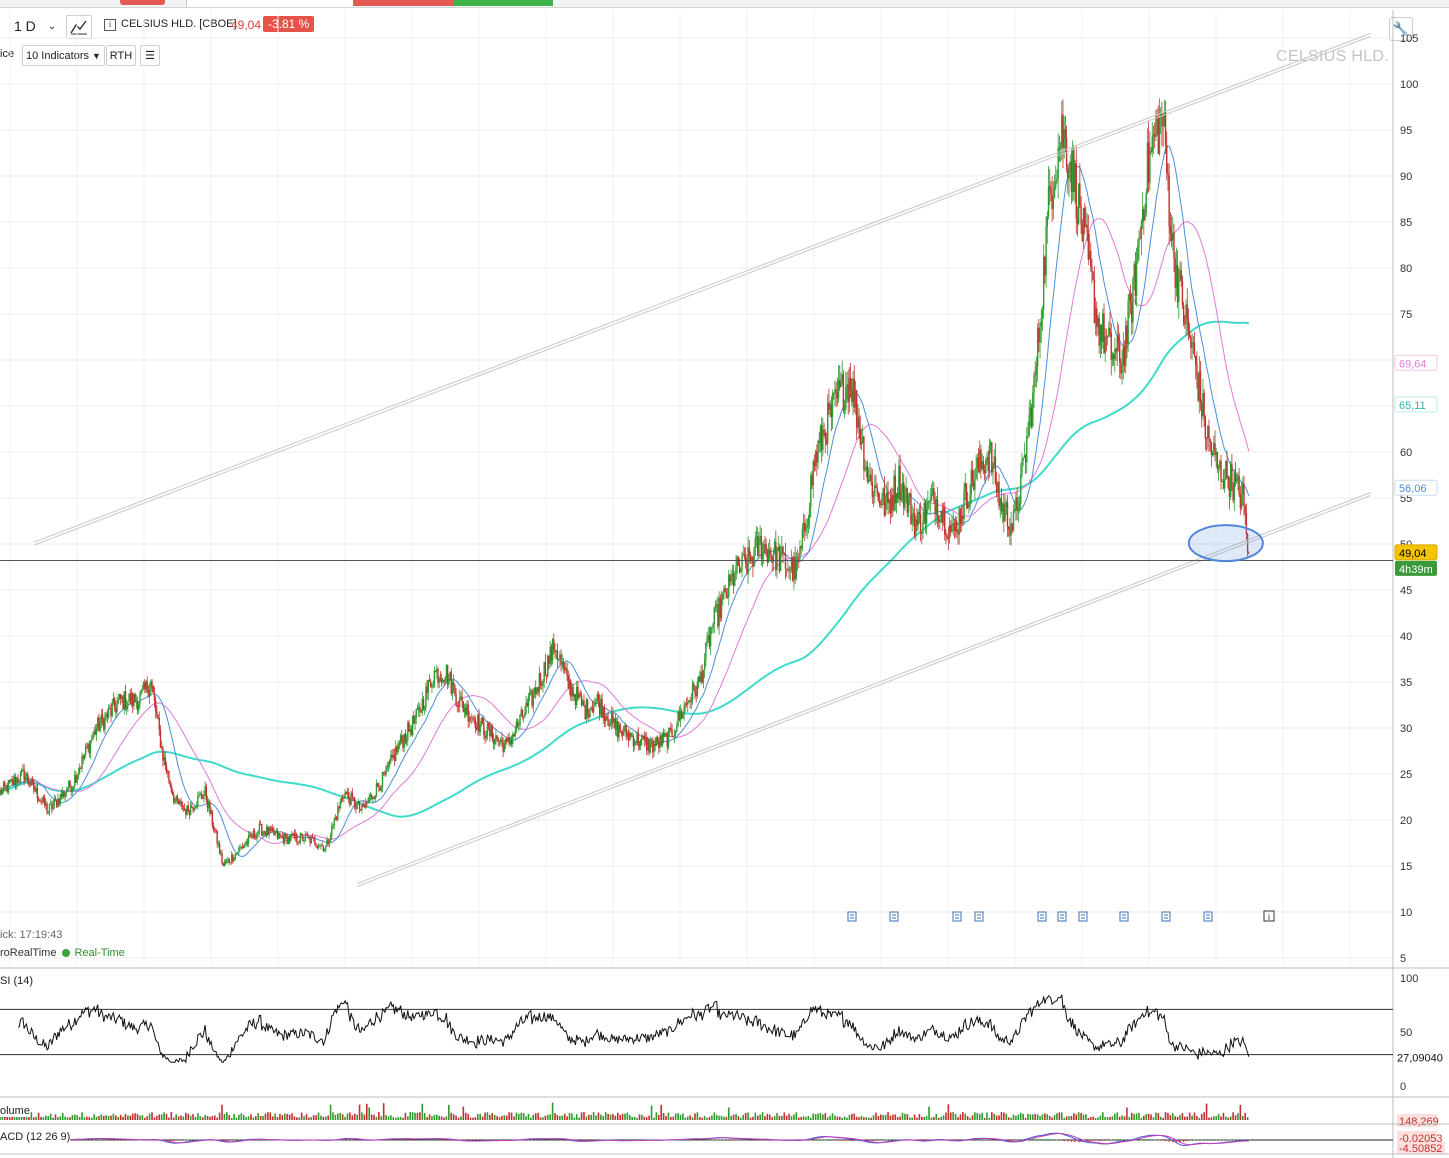 Image resolution: width=1449 pixels, height=1158 pixels. Describe the element at coordinates (35, 26) in the screenshot. I see `timeframe-select: 1 D ⌄` at that location.